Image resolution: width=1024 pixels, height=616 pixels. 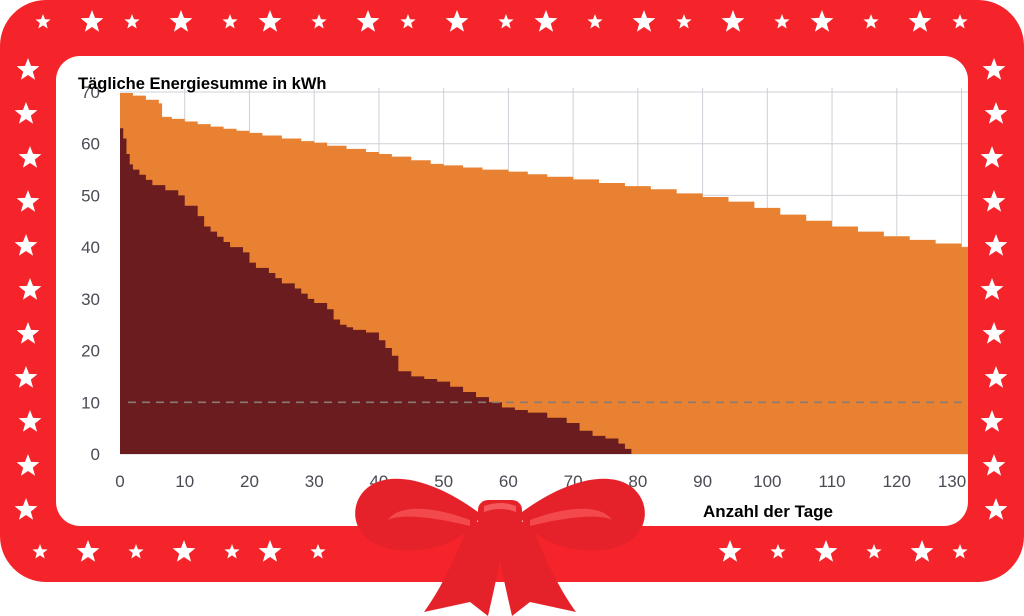 What do you see at coordinates (90, 144) in the screenshot?
I see `y-tick-label: 60` at bounding box center [90, 144].